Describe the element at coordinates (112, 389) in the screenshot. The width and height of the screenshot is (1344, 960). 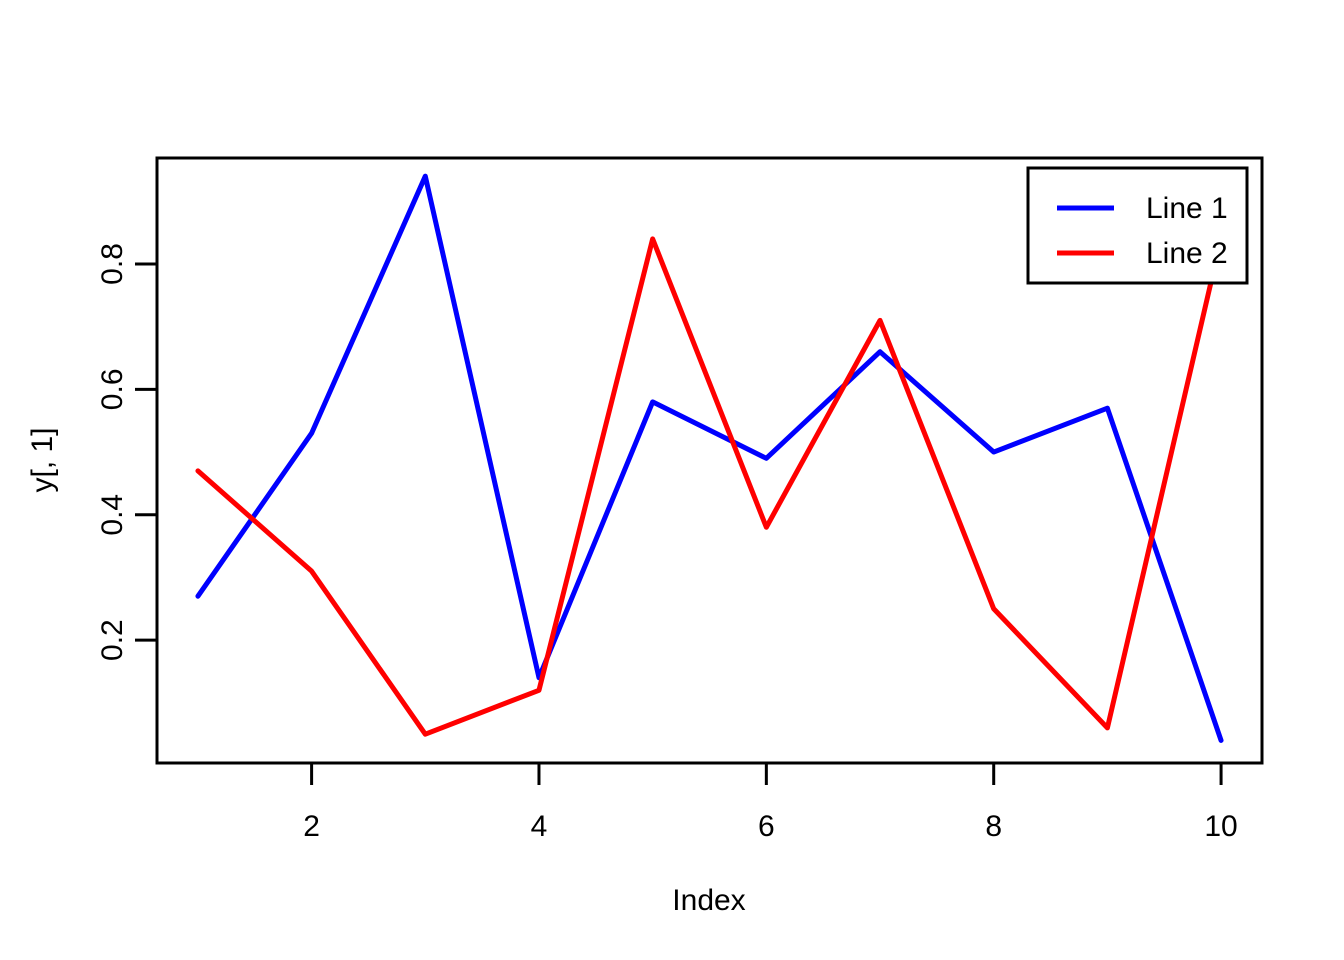
I see `y-axis-tick-label: 0.6` at that location.